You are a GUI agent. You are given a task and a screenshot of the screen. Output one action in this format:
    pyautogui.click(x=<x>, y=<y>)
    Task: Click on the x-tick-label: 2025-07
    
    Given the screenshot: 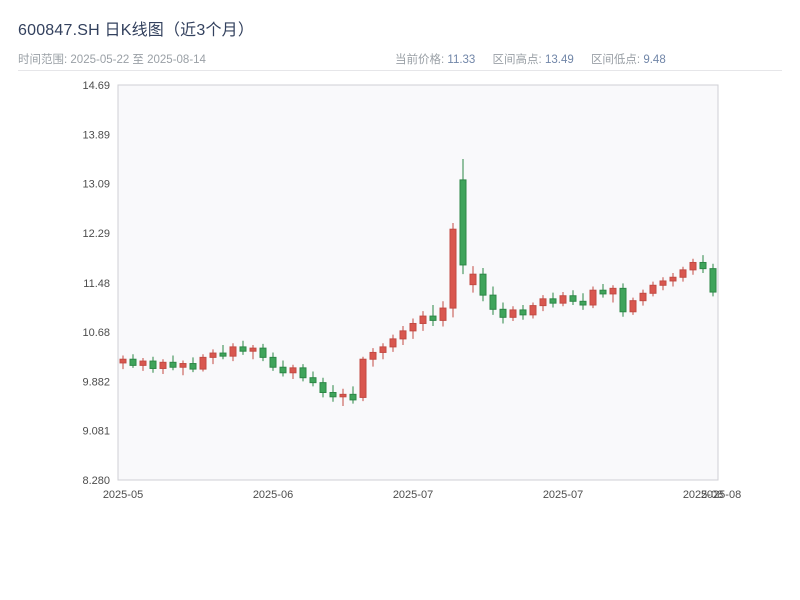 What is the action you would take?
    pyautogui.click(x=563, y=495)
    